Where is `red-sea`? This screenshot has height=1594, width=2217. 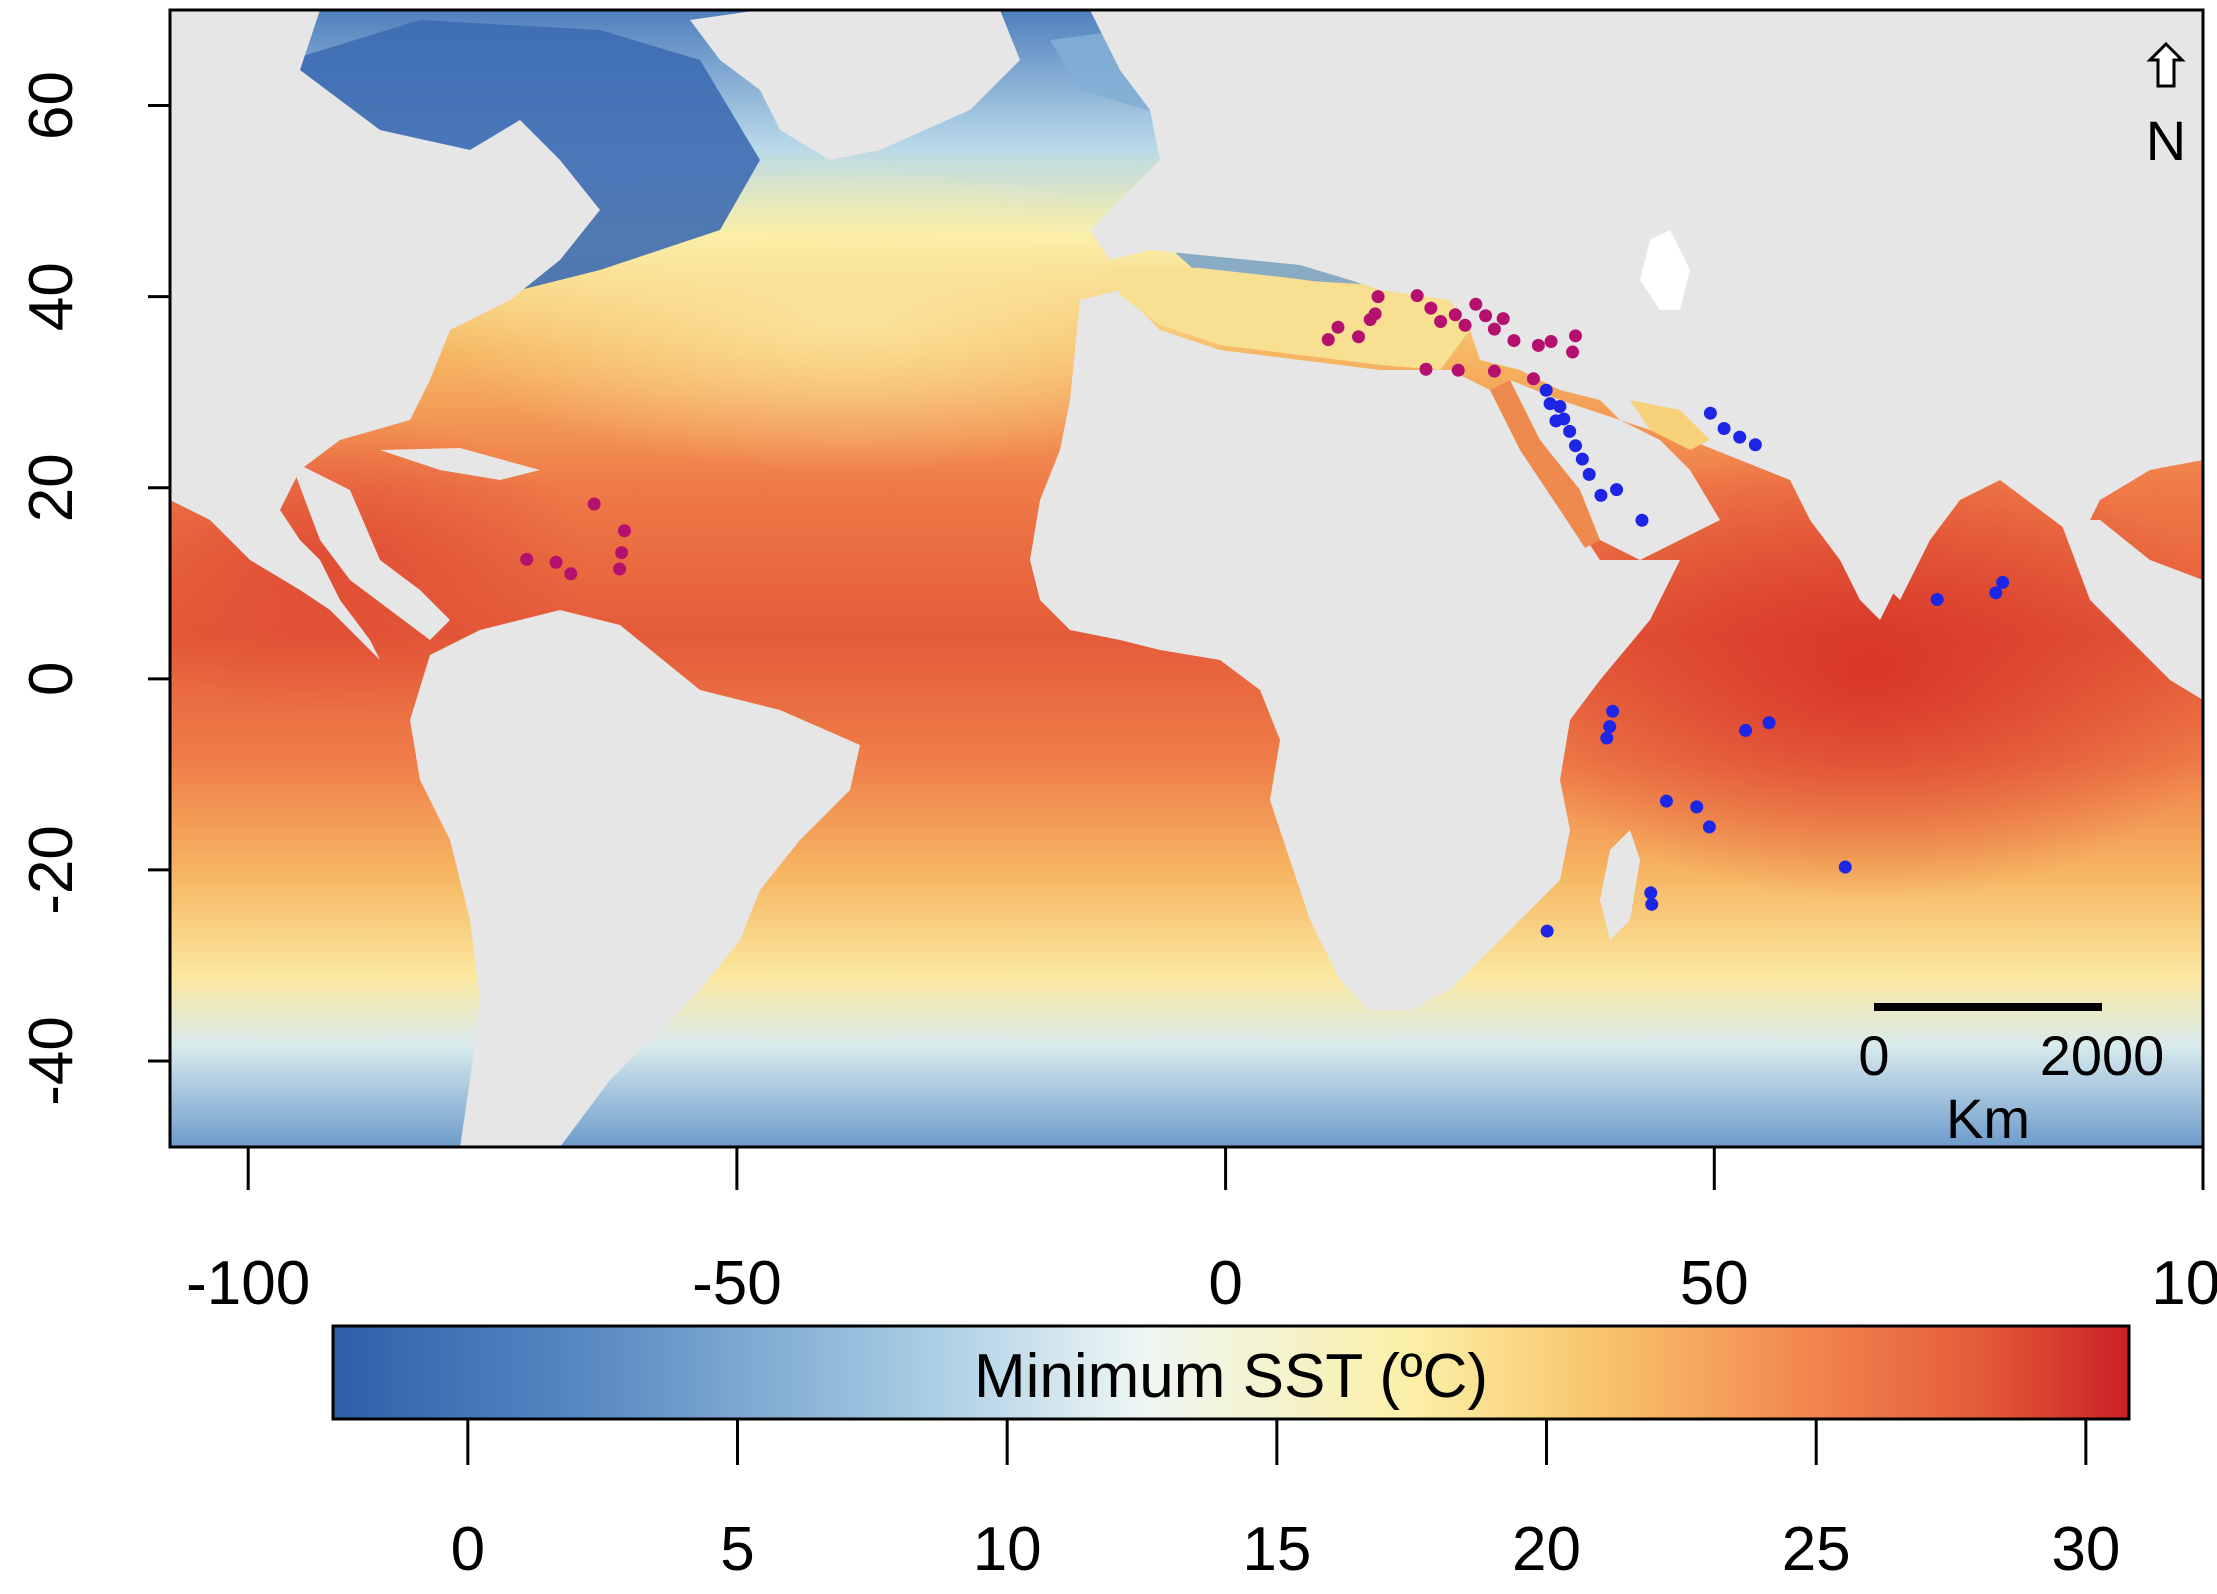 red-sea is located at coordinates (1545, 464).